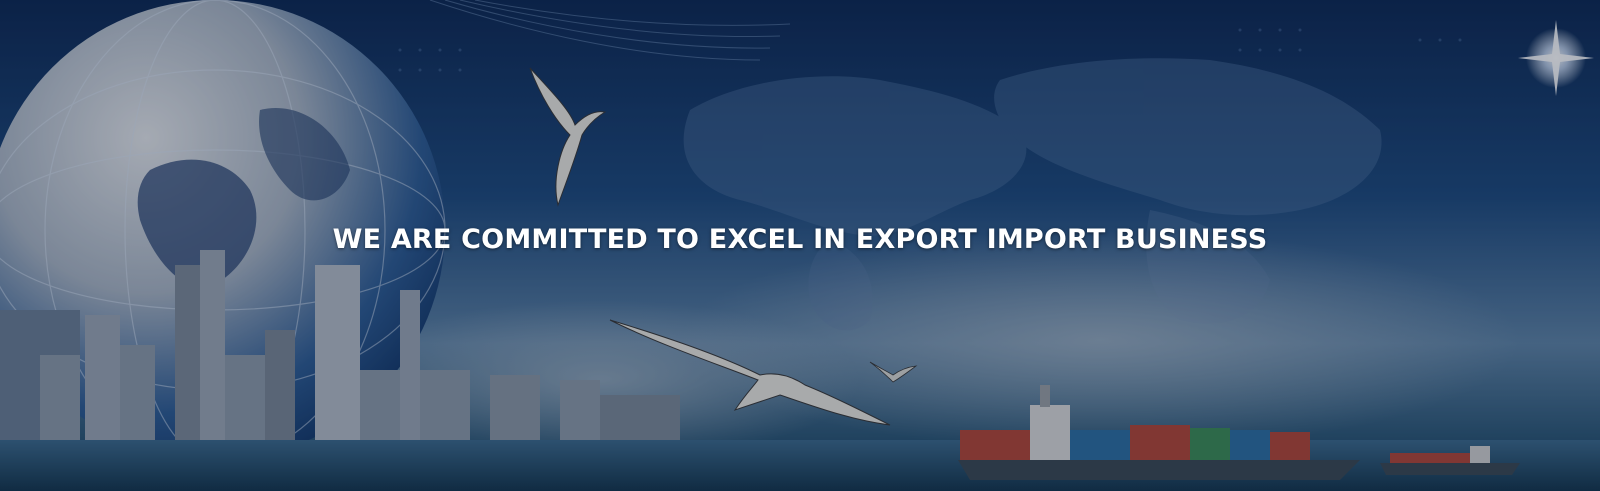 Image resolution: width=1600 pixels, height=491 pixels. I want to click on swoosh-lines, so click(610, 30).